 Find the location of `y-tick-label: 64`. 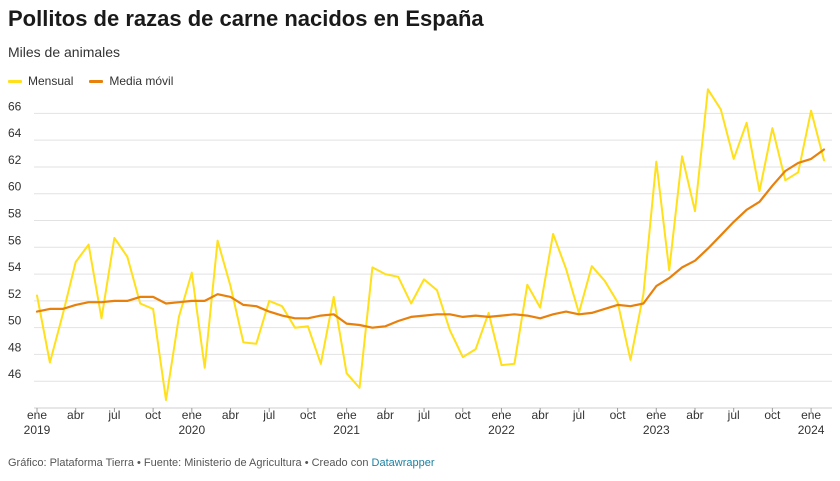

y-tick-label: 64 is located at coordinates (15, 133).